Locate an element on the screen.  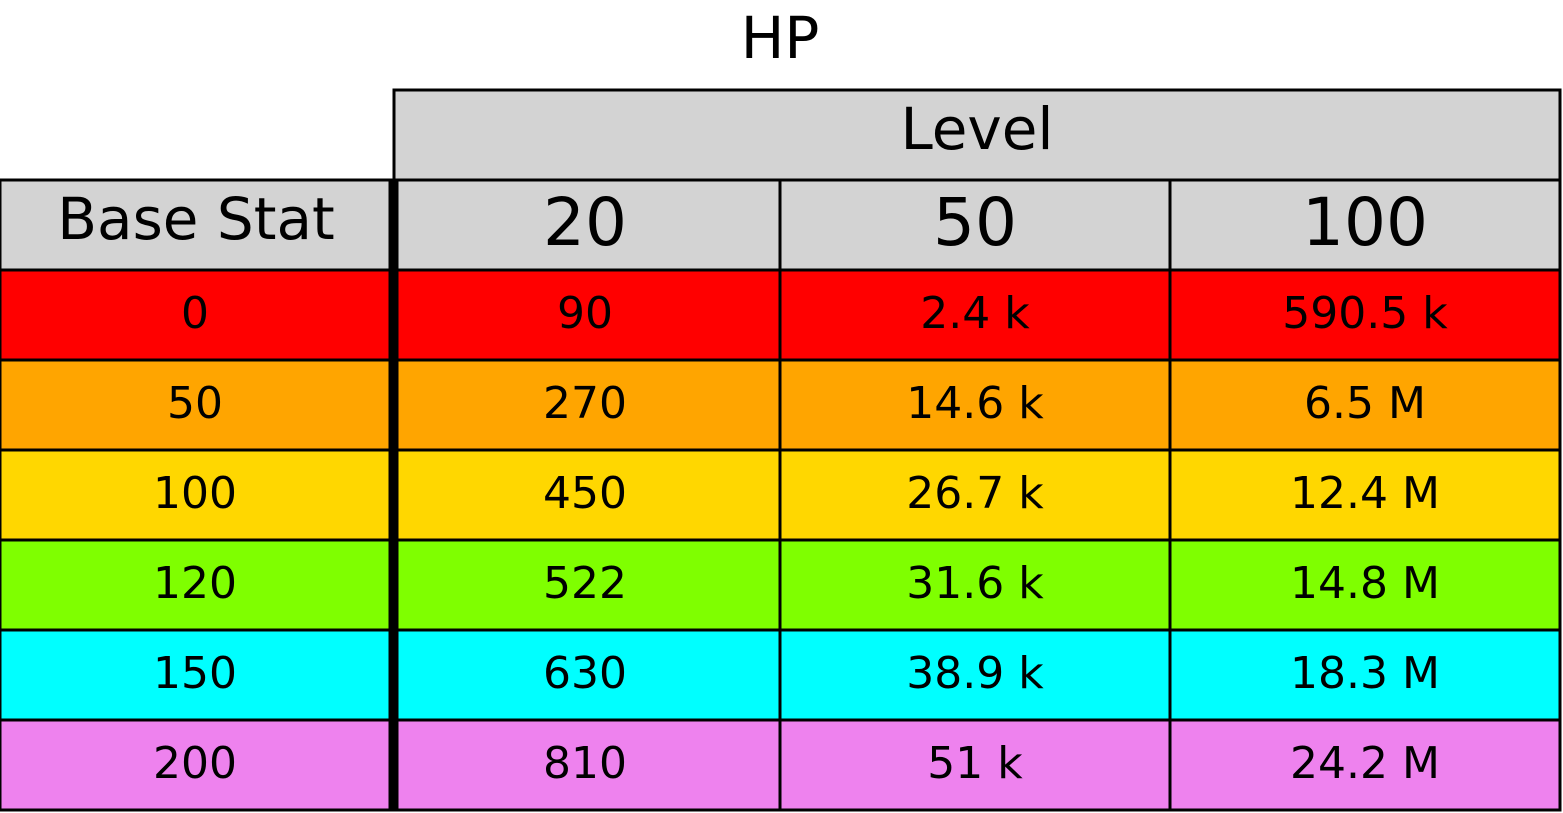
base-stat-header-cell is located at coordinates (197, 225).